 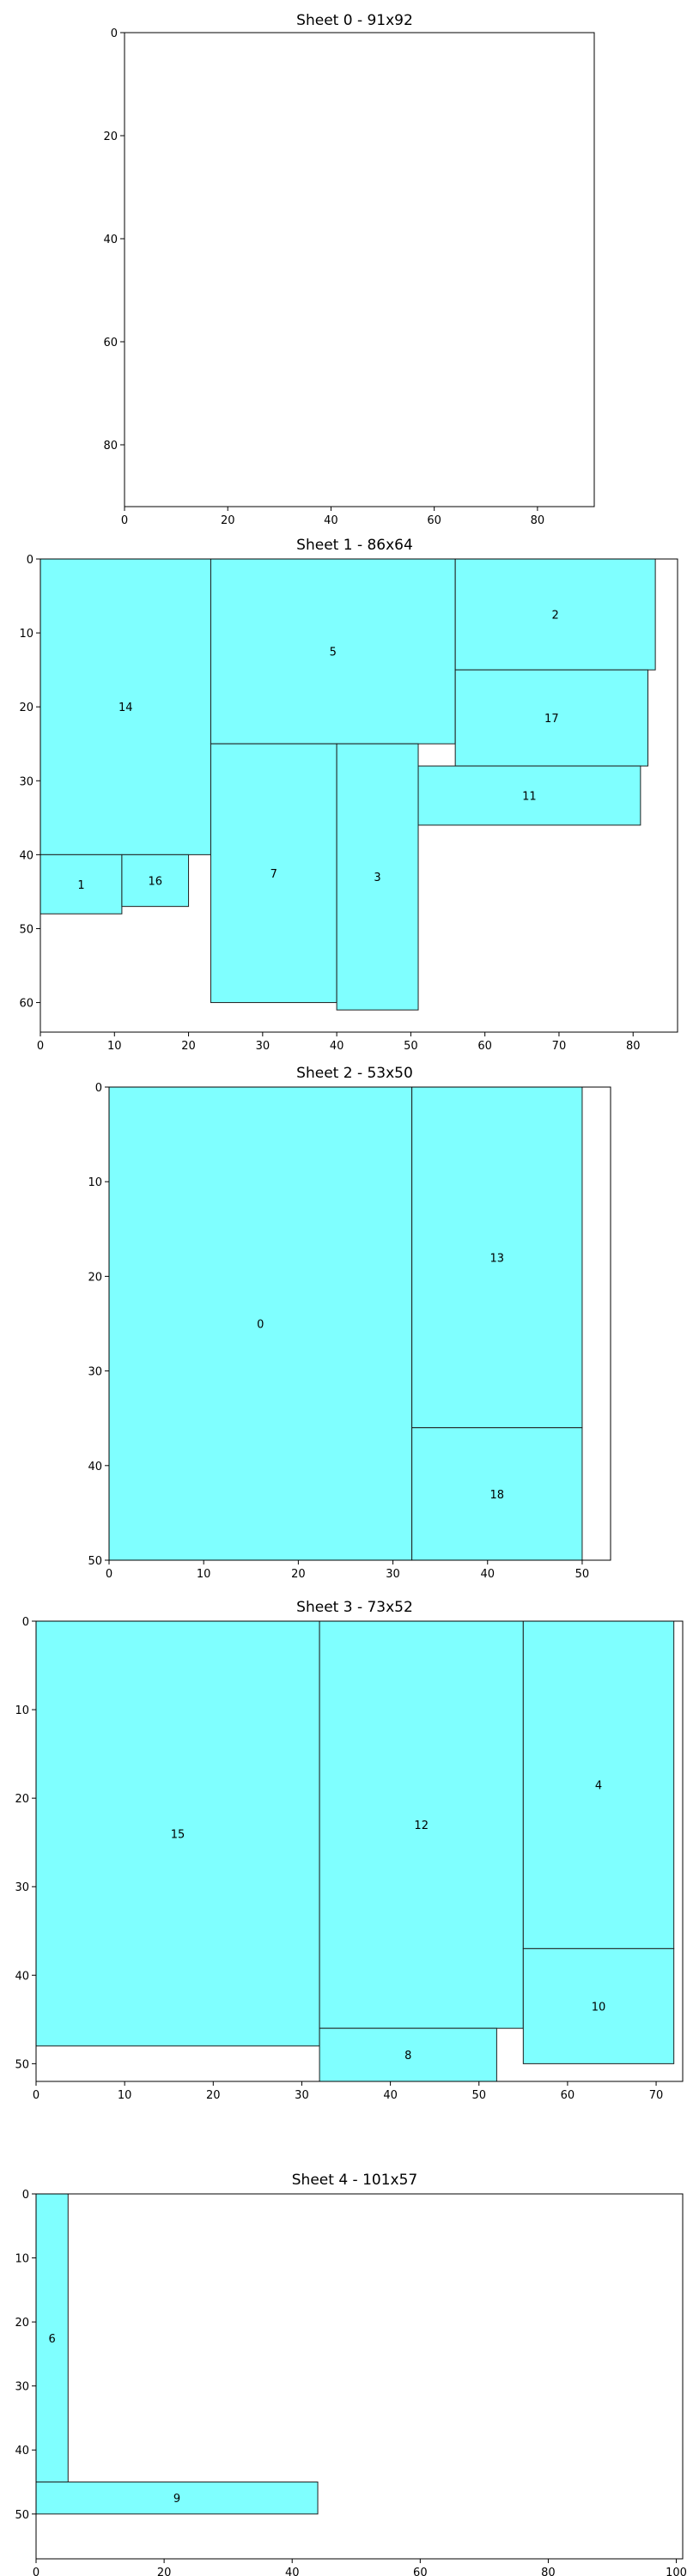 What do you see at coordinates (26, 929) in the screenshot?
I see `sheet-1-y-tick-label: 50` at bounding box center [26, 929].